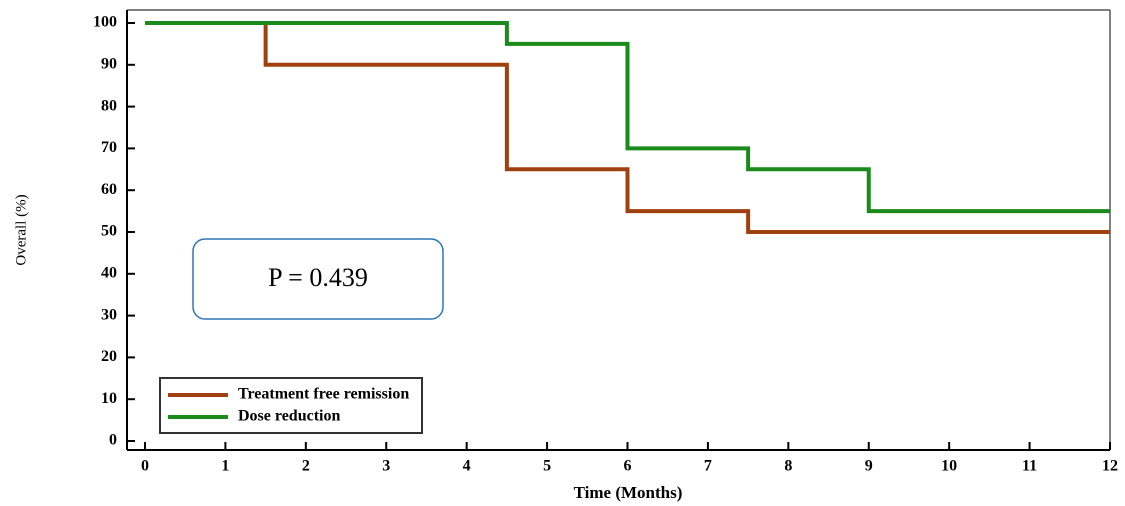  I want to click on legend-label: Dose reduction, so click(289, 416).